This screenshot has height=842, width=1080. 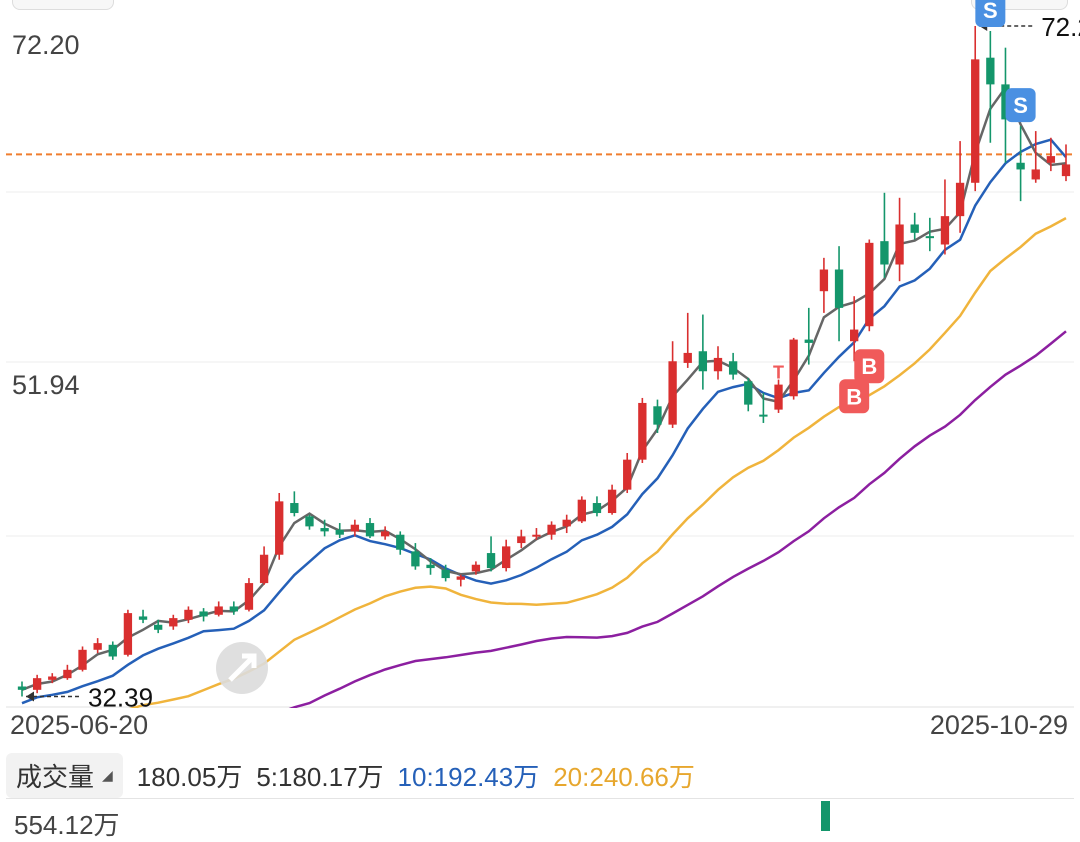 I want to click on start-date-label: 2025-06-20, so click(x=79, y=725).